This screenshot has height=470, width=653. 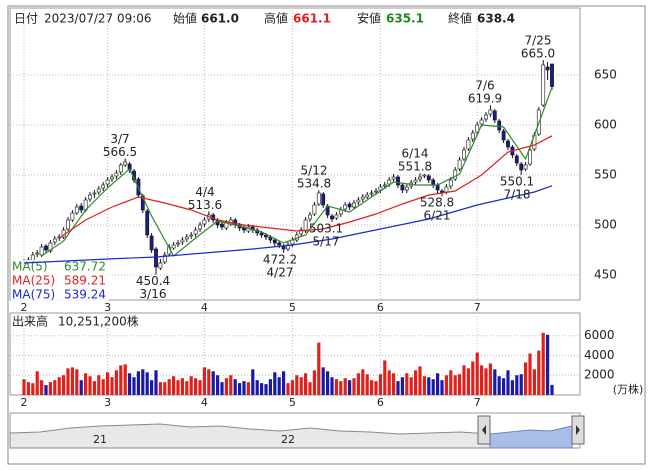 What do you see at coordinates (100, 439) in the screenshot?
I see `navigator-label: 21` at bounding box center [100, 439].